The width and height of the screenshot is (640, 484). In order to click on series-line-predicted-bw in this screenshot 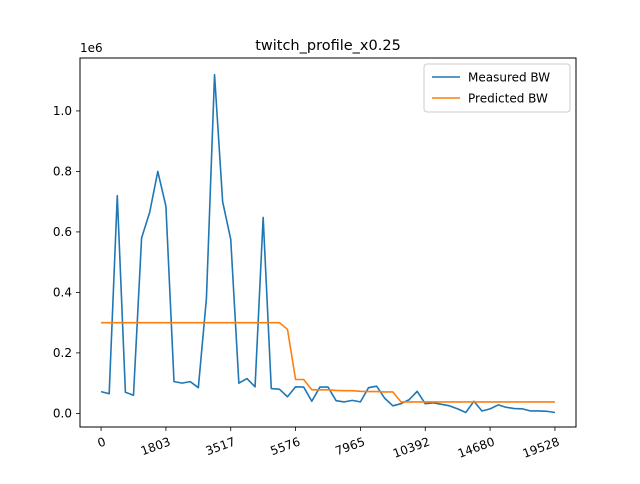, I will do `click(328, 362)`.